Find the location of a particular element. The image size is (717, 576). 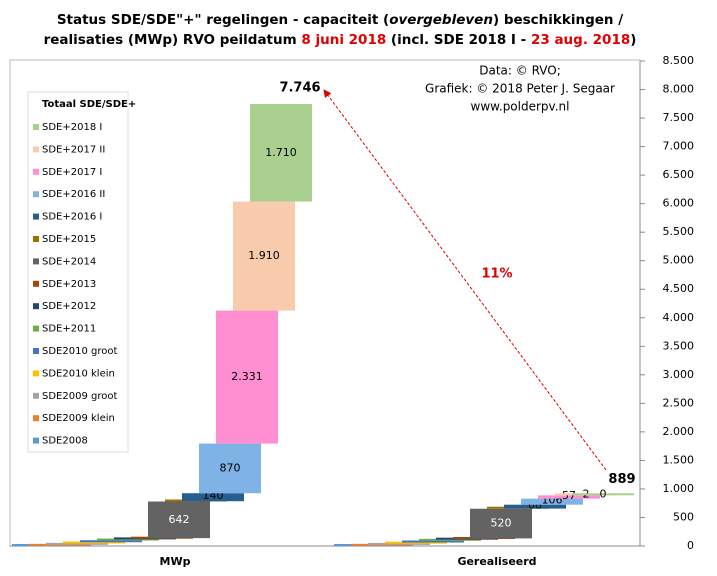

title-segment: overgebleven is located at coordinates (441, 20).